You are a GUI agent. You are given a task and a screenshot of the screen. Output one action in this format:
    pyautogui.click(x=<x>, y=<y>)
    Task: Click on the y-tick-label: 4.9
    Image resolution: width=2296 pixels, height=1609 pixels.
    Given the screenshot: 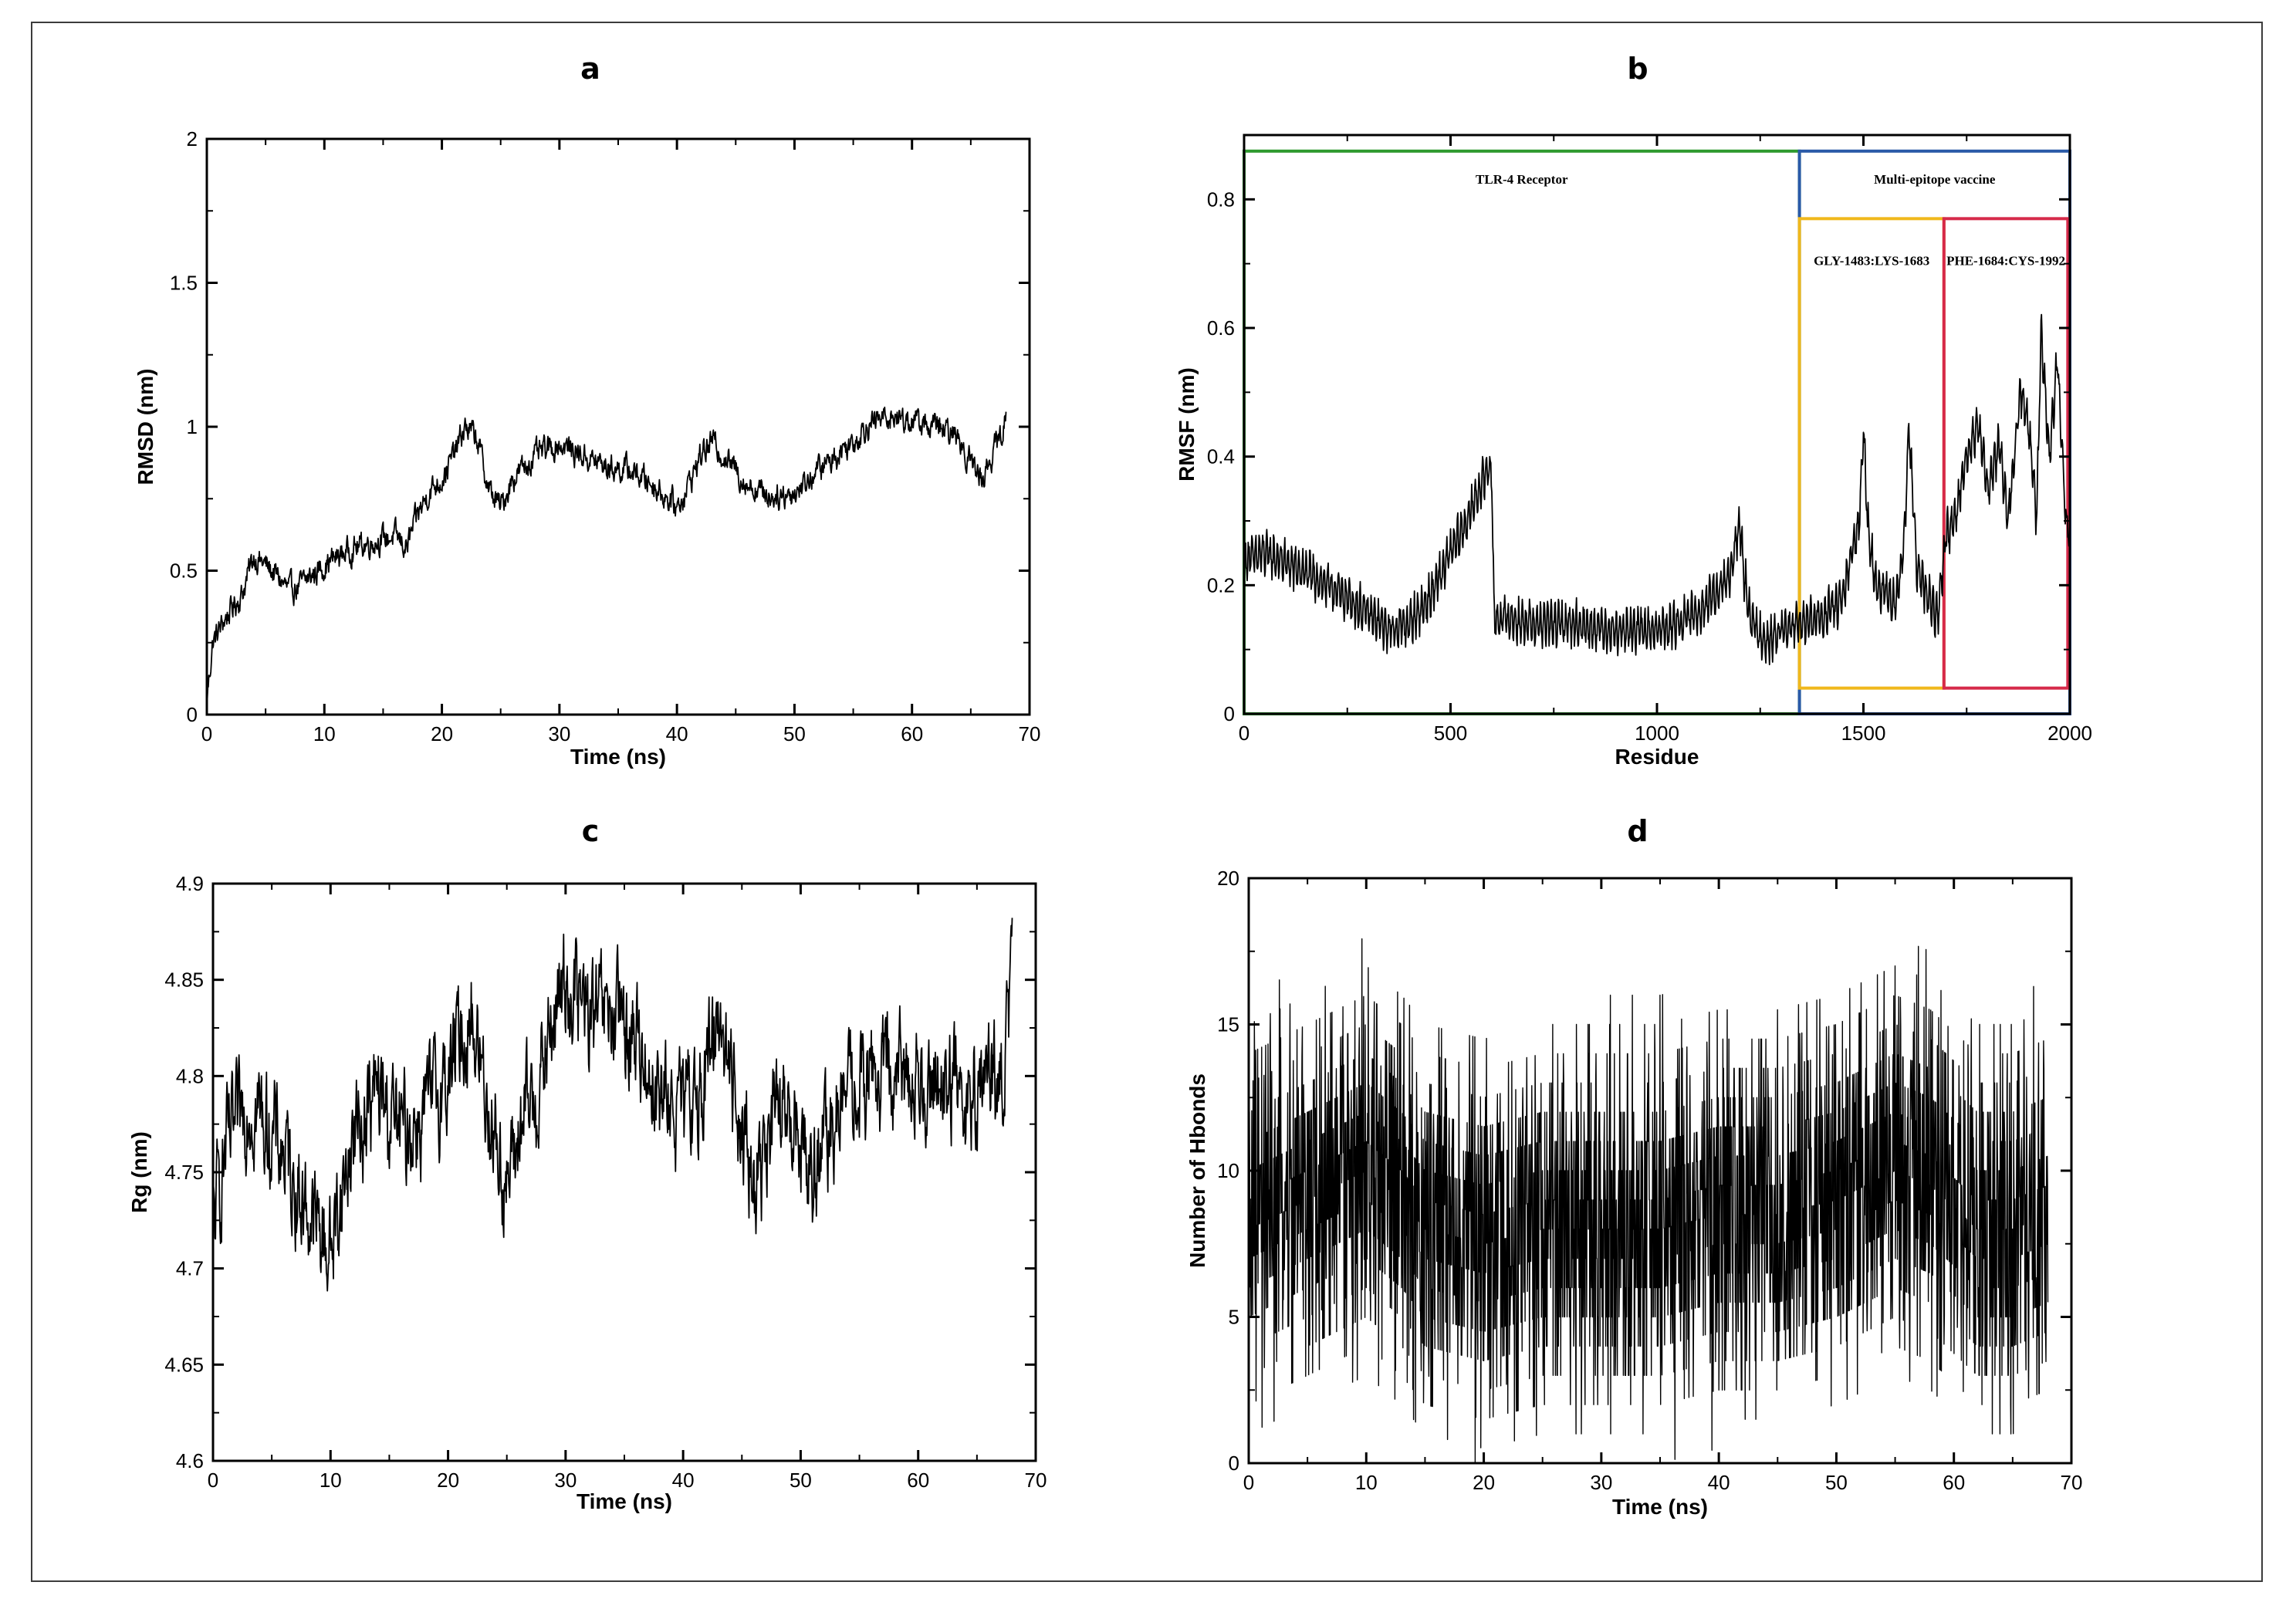 What is the action you would take?
    pyautogui.click(x=190, y=884)
    